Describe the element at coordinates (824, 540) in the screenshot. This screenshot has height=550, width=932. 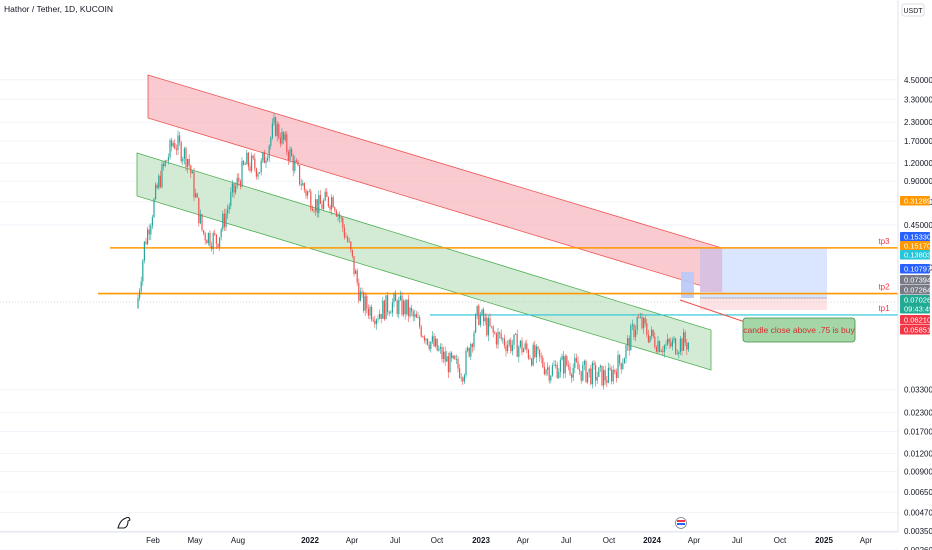
I see `time-tick: 2025` at that location.